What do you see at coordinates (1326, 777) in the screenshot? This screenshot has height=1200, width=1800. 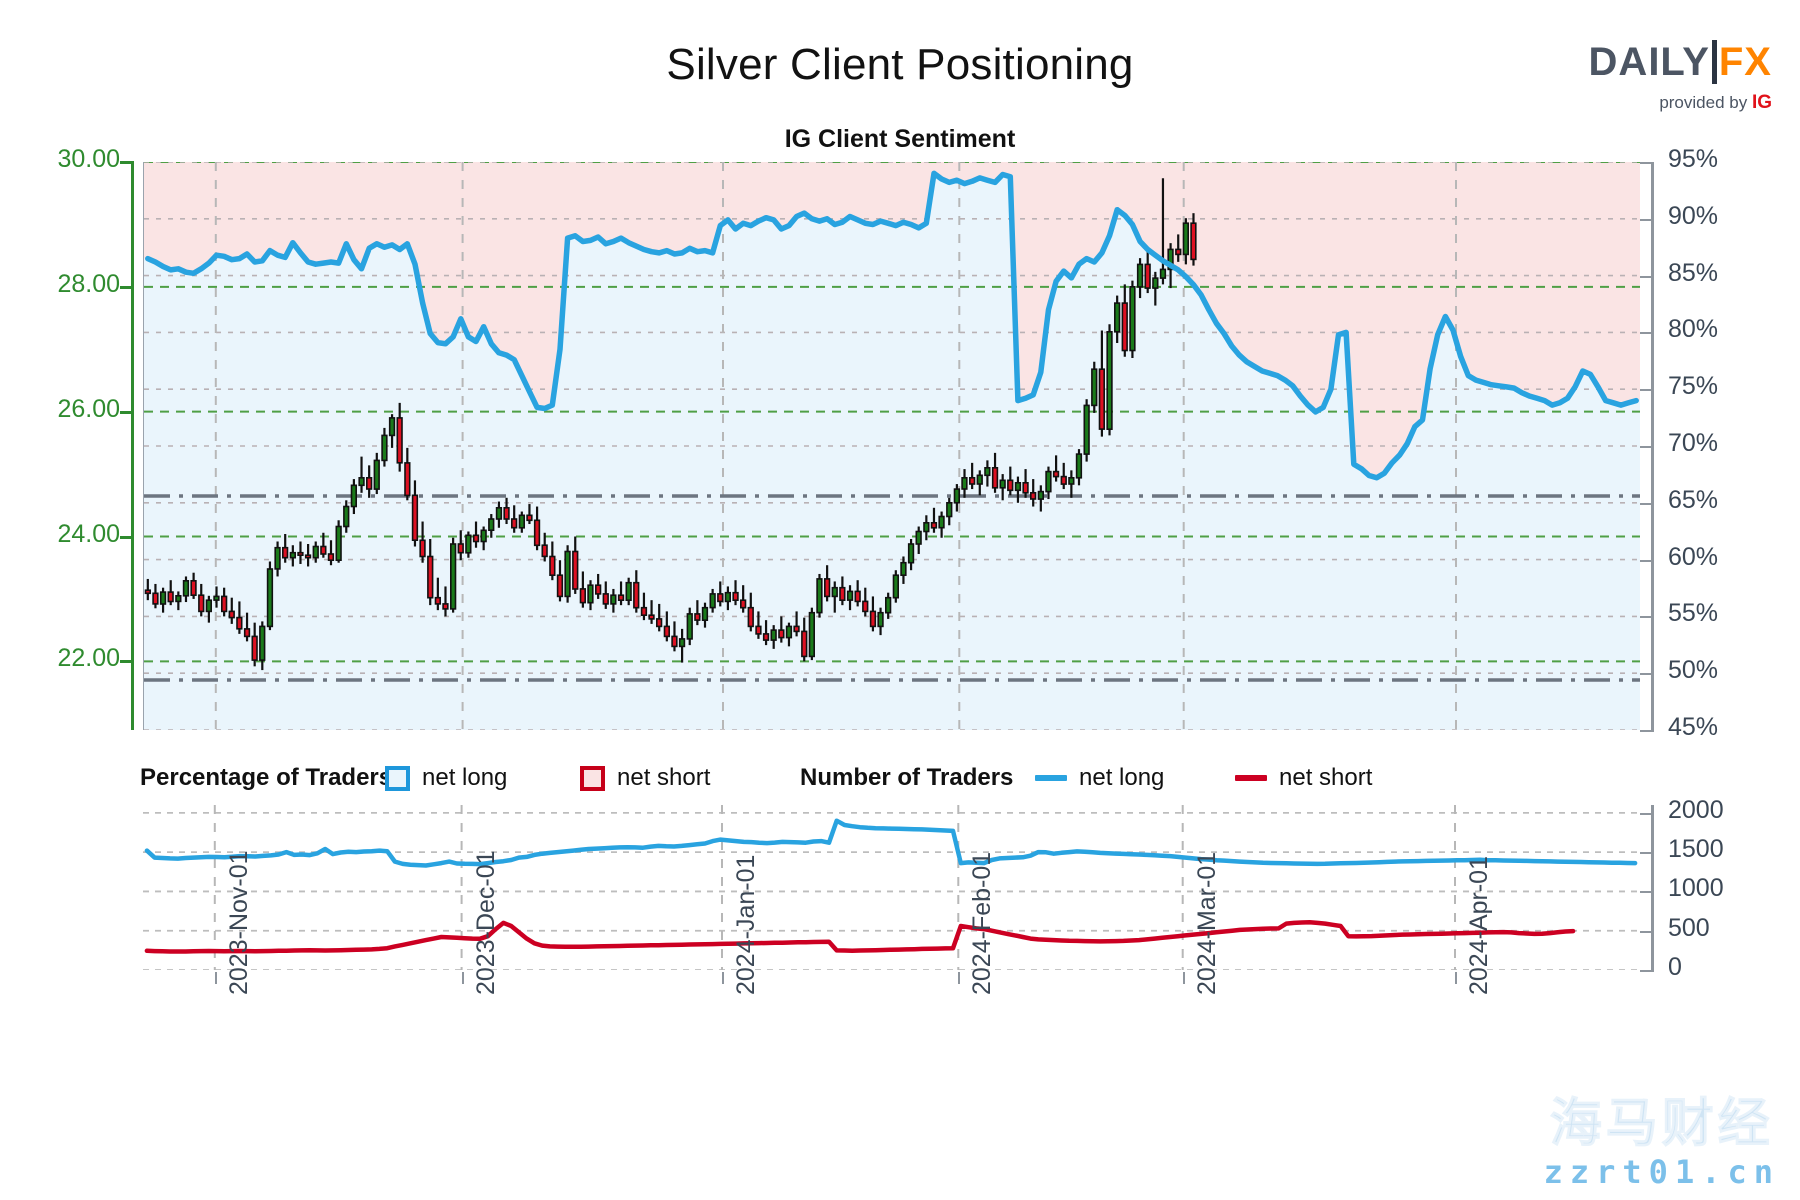 I see `legend-num-net-short-label: net short` at bounding box center [1326, 777].